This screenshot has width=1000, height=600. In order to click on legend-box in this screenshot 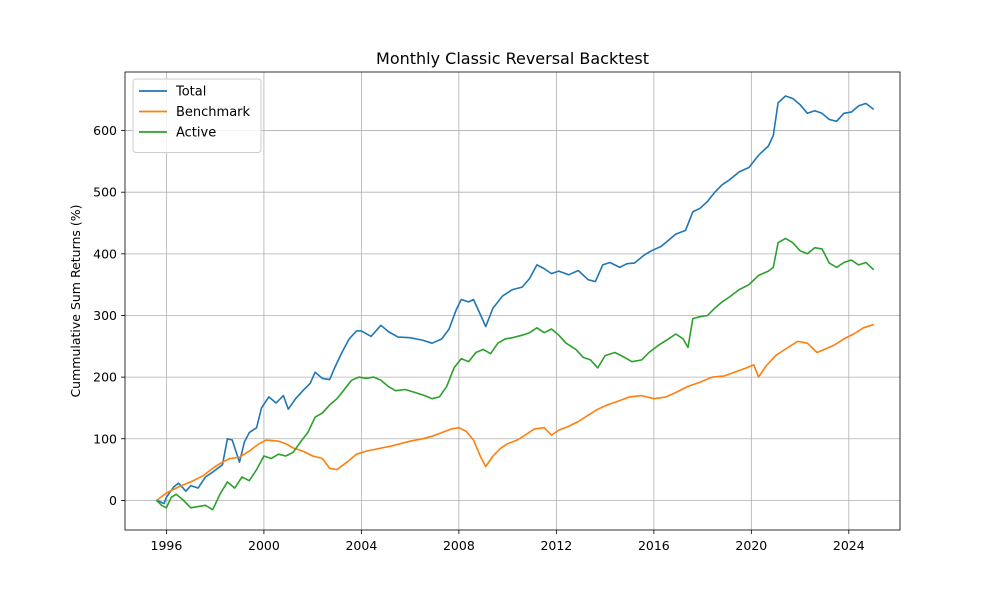, I will do `click(197, 115)`.